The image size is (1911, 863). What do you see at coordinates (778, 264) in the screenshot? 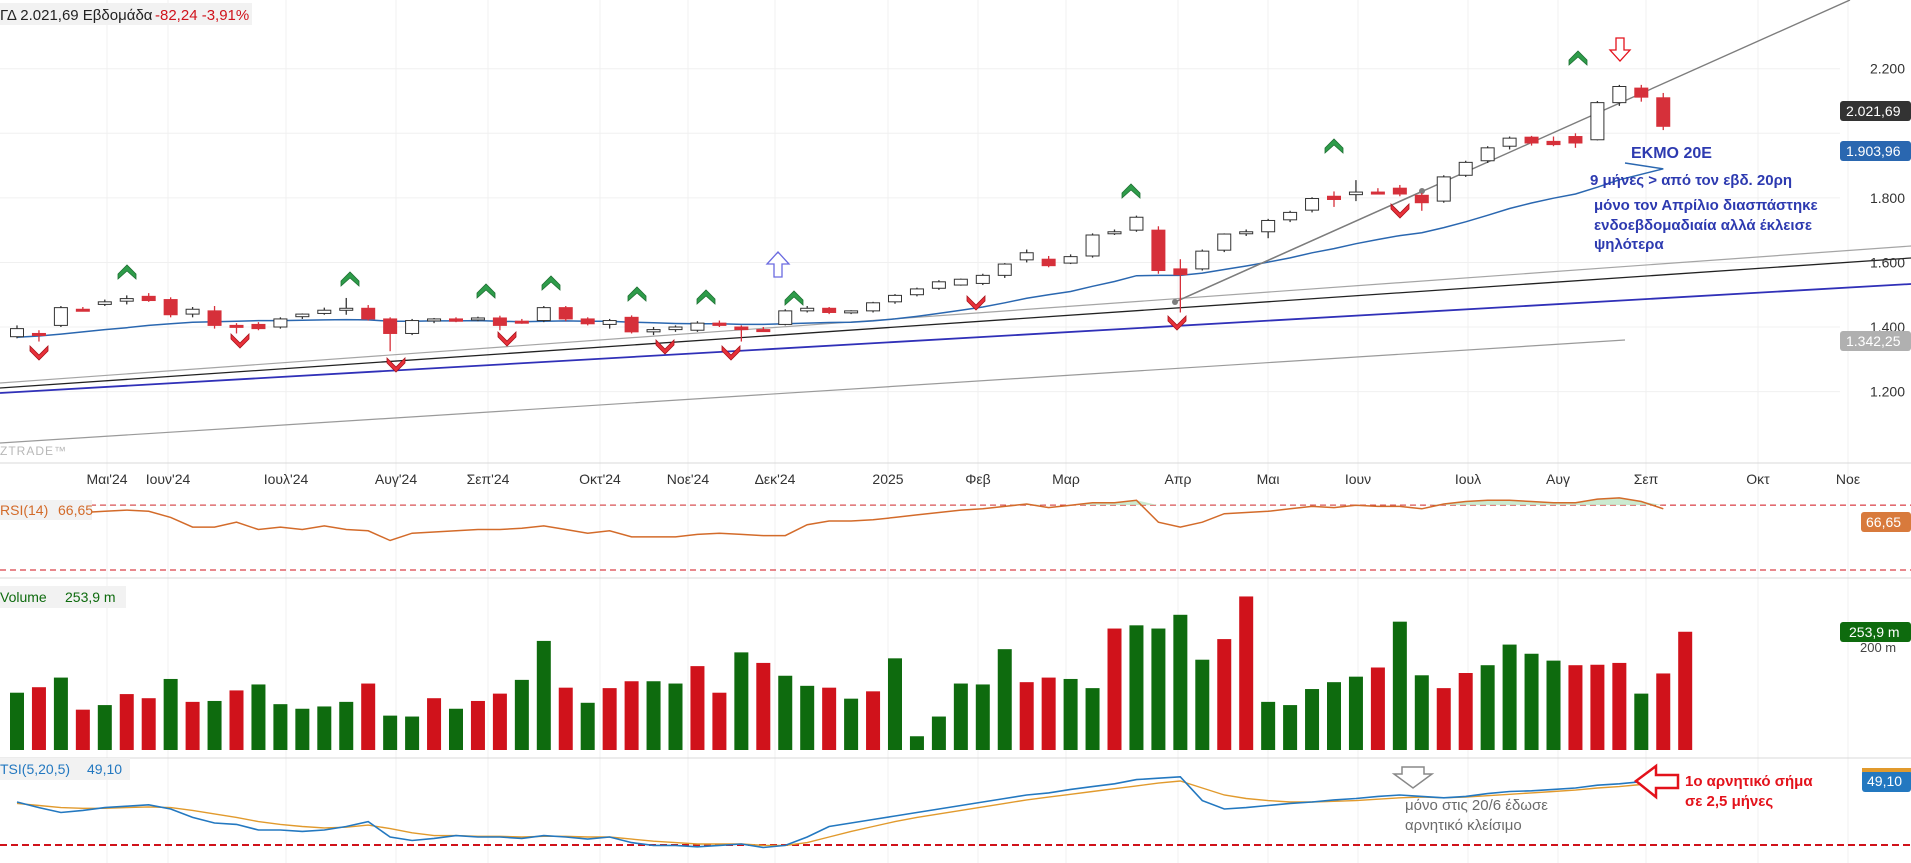
I see `up-arrow-outline-icon` at bounding box center [778, 264].